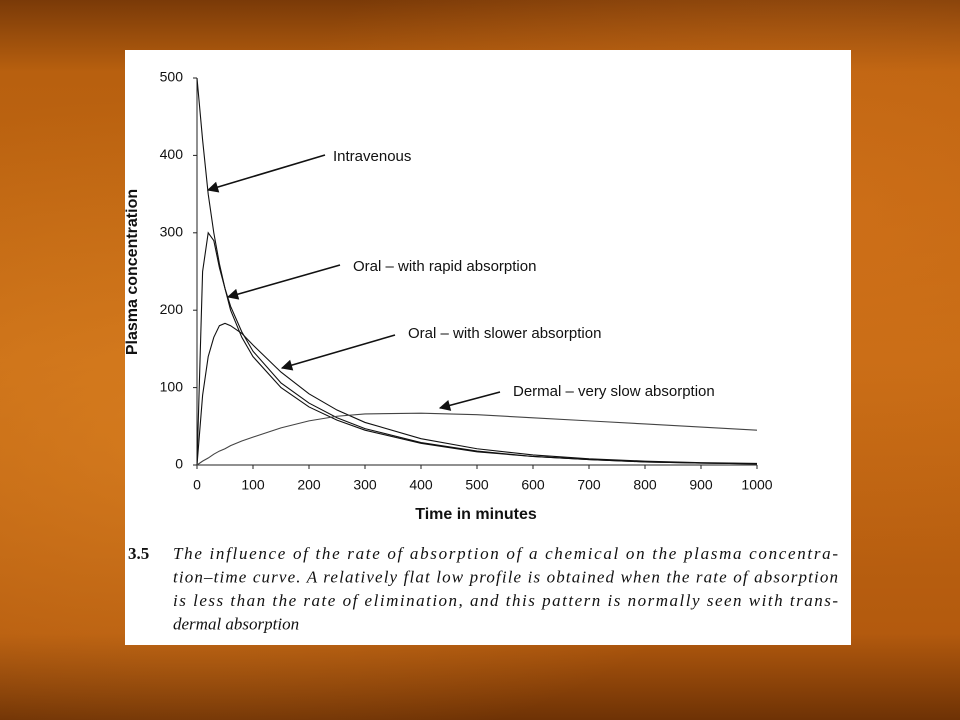 Image resolution: width=960 pixels, height=720 pixels. What do you see at coordinates (589, 485) in the screenshot?
I see `x-tick-label: 700` at bounding box center [589, 485].